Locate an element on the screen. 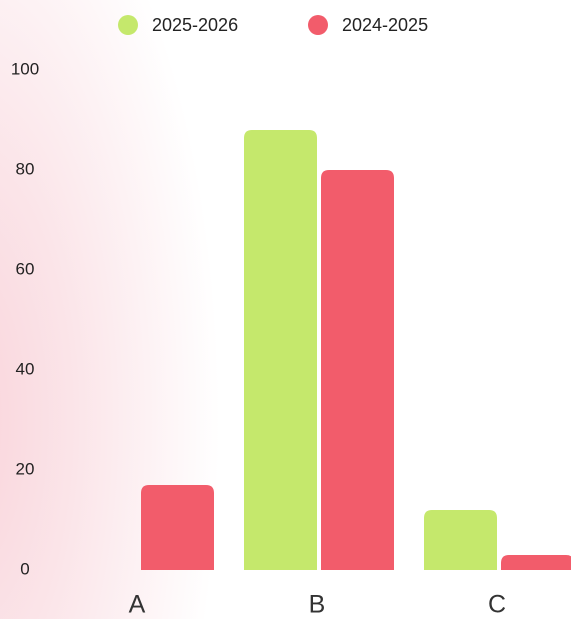 This screenshot has width=571, height=619. y-tick-label: 20 is located at coordinates (25, 468).